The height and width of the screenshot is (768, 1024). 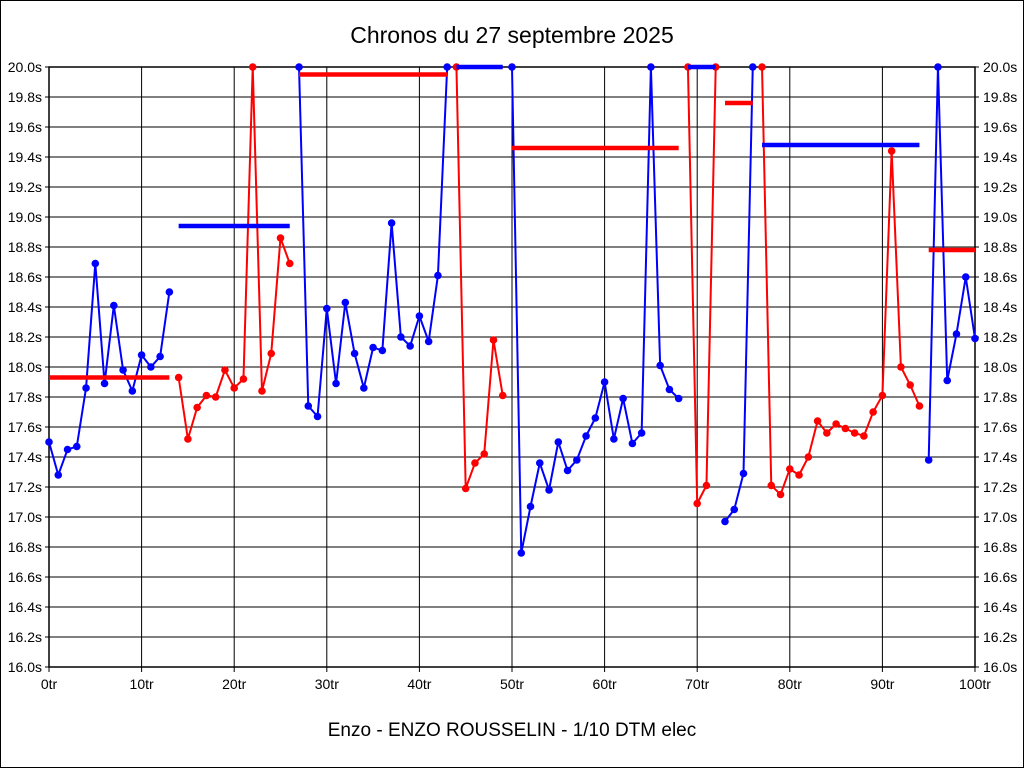 I want to click on y-axis-tick-label-right: 18.6s, so click(x=1000, y=277).